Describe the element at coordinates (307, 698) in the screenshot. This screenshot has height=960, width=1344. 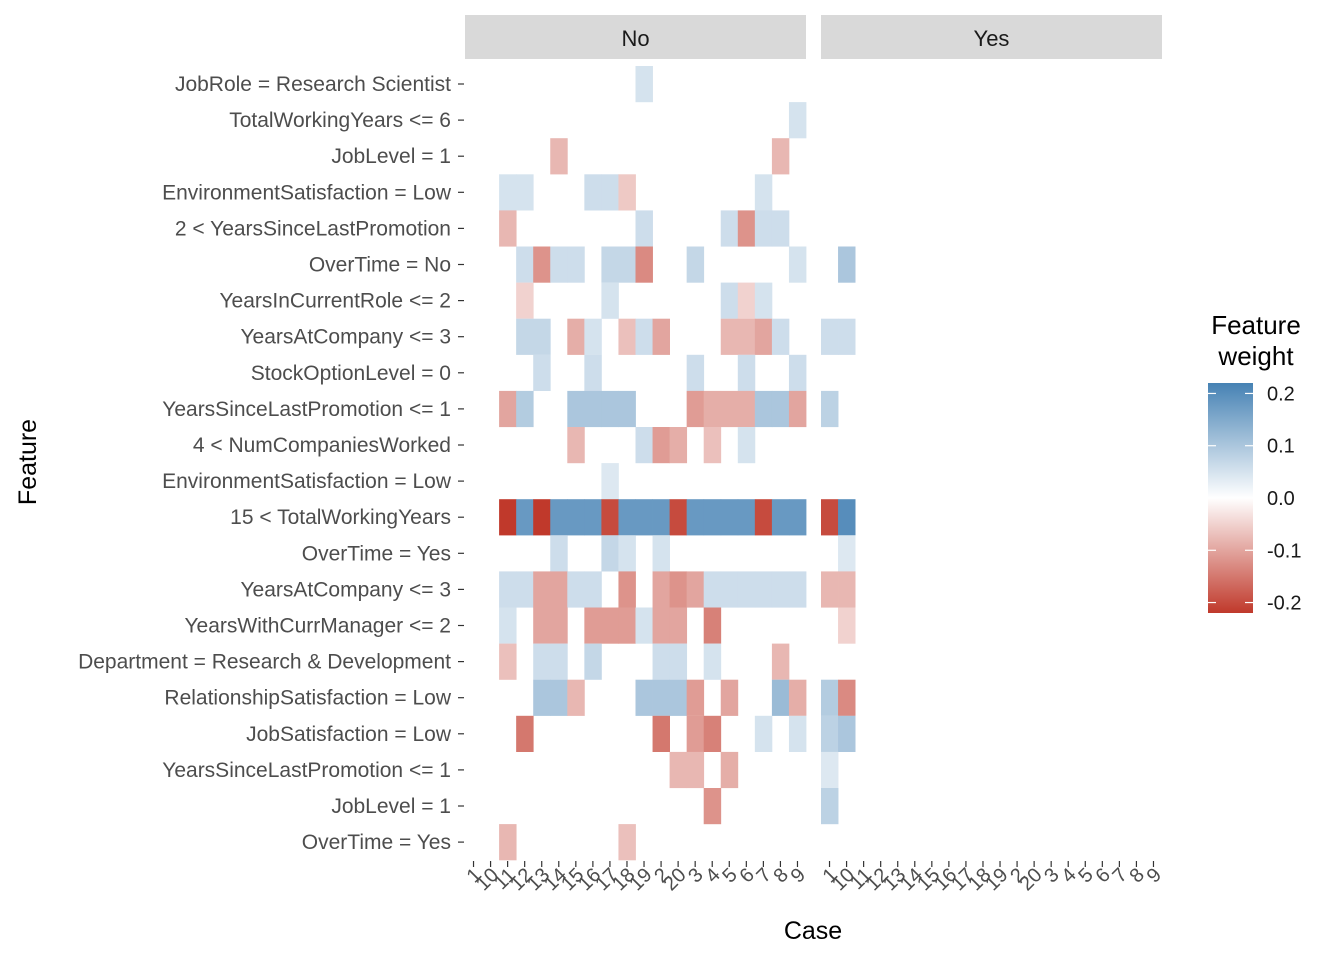
I see `feature-label: RelationshipSatisfaction = Low` at that location.